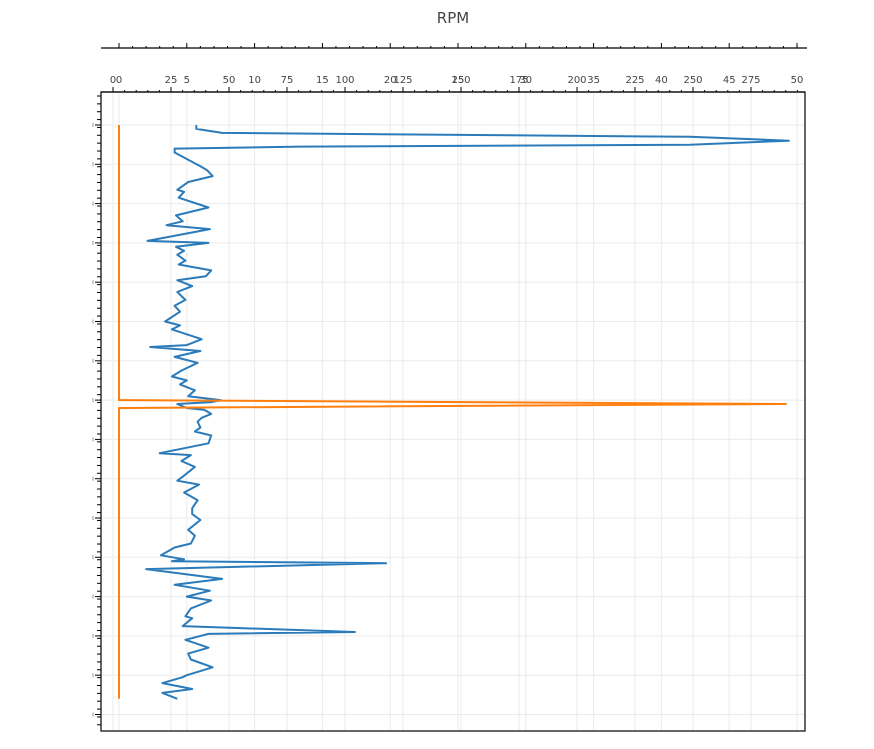 The height and width of the screenshot is (749, 874). I want to click on x-top-tick-label: 35, so click(593, 80).